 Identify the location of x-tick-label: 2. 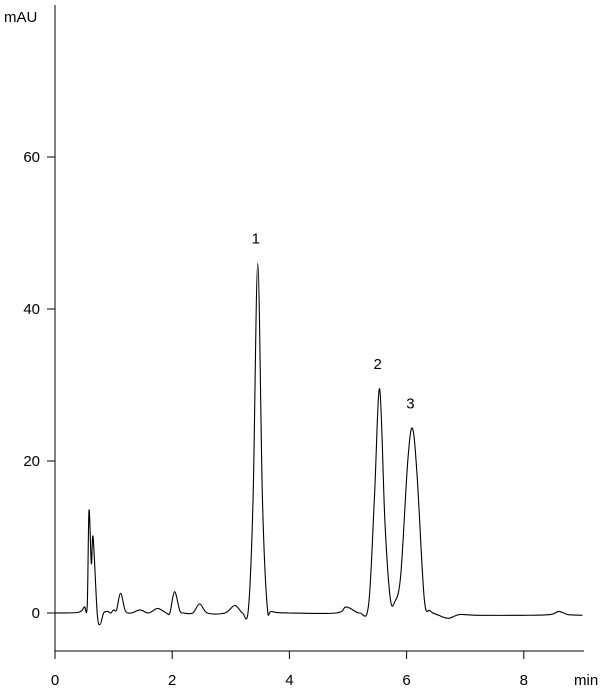
(172, 680).